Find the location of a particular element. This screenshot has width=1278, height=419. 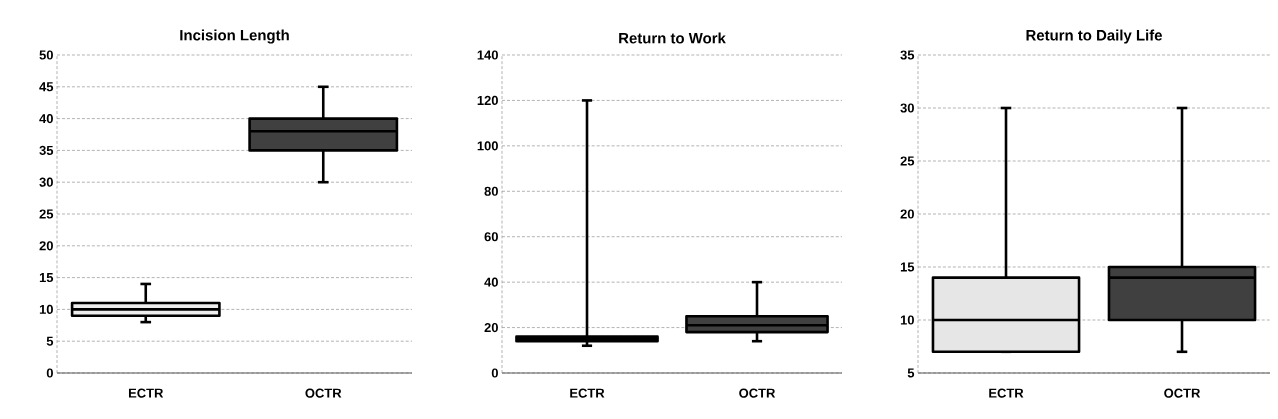

chart-title: Incision Length is located at coordinates (234, 36).